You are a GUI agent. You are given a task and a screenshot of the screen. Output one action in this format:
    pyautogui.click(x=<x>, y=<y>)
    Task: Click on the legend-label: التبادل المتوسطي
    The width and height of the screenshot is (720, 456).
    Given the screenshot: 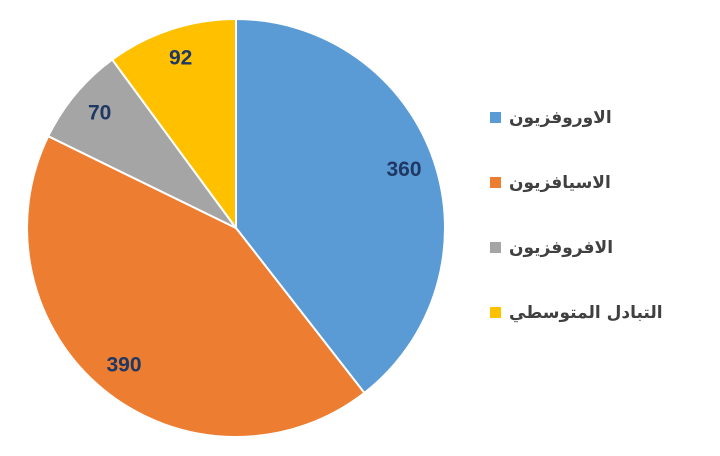 What is the action you would take?
    pyautogui.click(x=586, y=313)
    